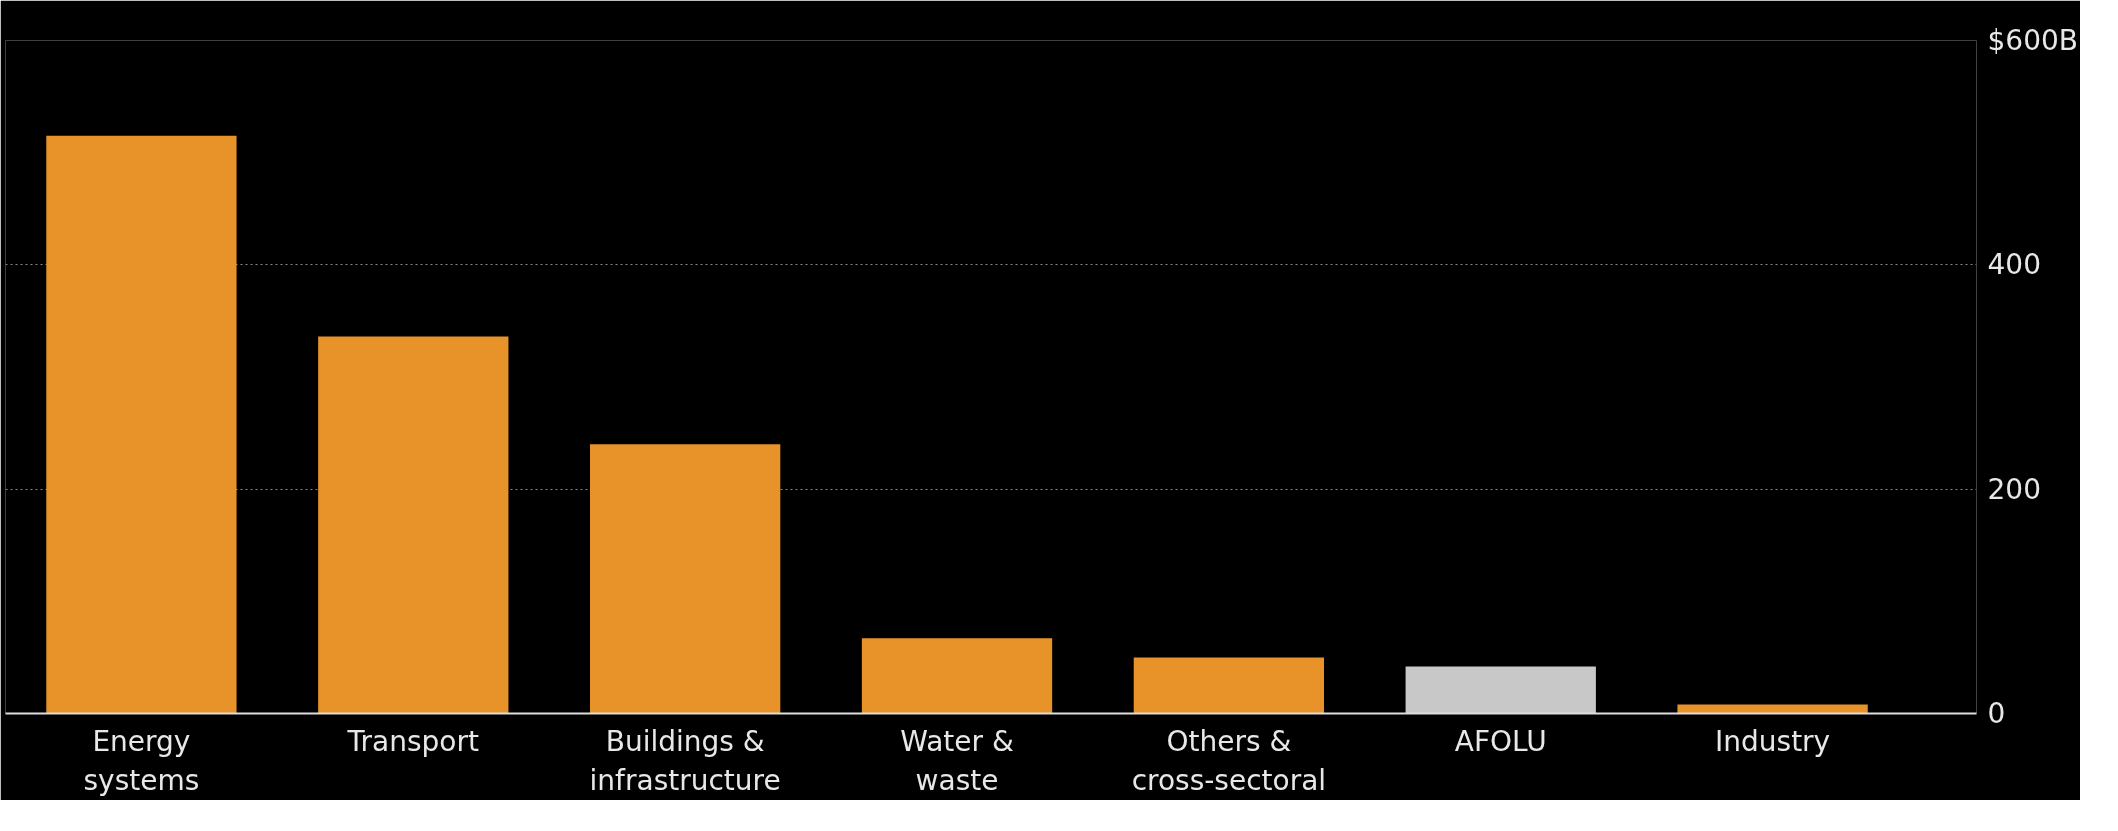 The height and width of the screenshot is (831, 2118). What do you see at coordinates (685, 761) in the screenshot?
I see `x-tick-label: Buildings & infrastructure` at bounding box center [685, 761].